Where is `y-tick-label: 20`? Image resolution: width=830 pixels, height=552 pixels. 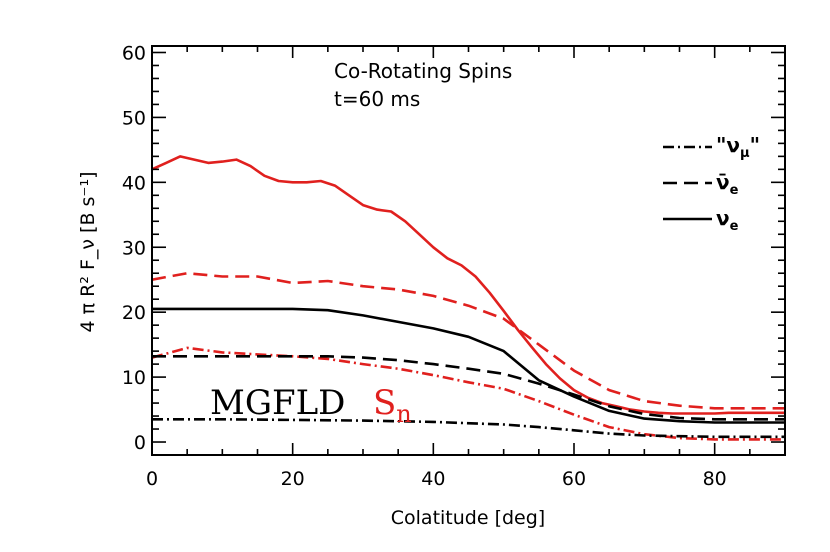
y-tick-label: 20 is located at coordinates (134, 313).